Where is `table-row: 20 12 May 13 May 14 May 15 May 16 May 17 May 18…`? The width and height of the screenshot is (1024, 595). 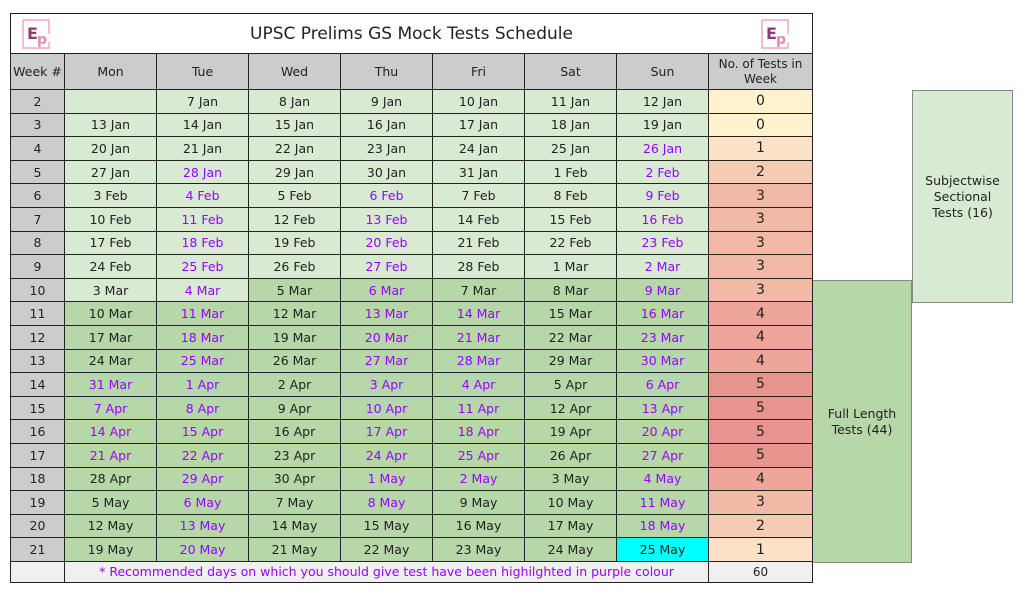 table-row: 20 12 May 13 May 14 May 15 May 16 May 17 May 18… is located at coordinates (411, 526).